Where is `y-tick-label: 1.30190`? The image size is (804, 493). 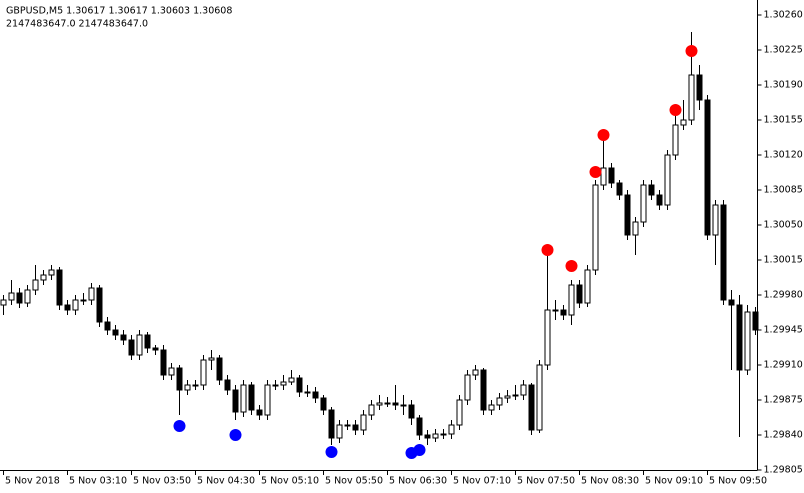 y-tick-label: 1.30190 is located at coordinates (783, 85).